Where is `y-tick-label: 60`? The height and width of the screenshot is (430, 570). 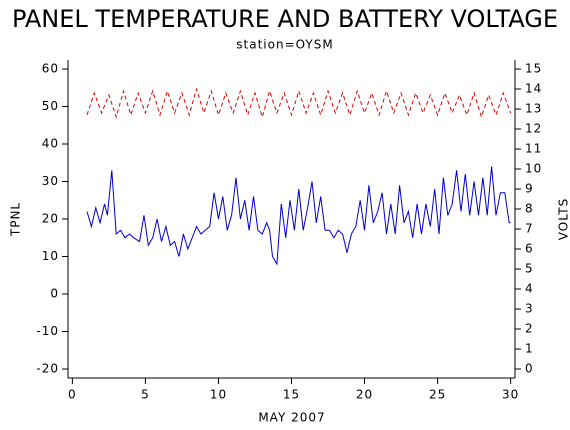 y-tick-label: 60 is located at coordinates (50, 69).